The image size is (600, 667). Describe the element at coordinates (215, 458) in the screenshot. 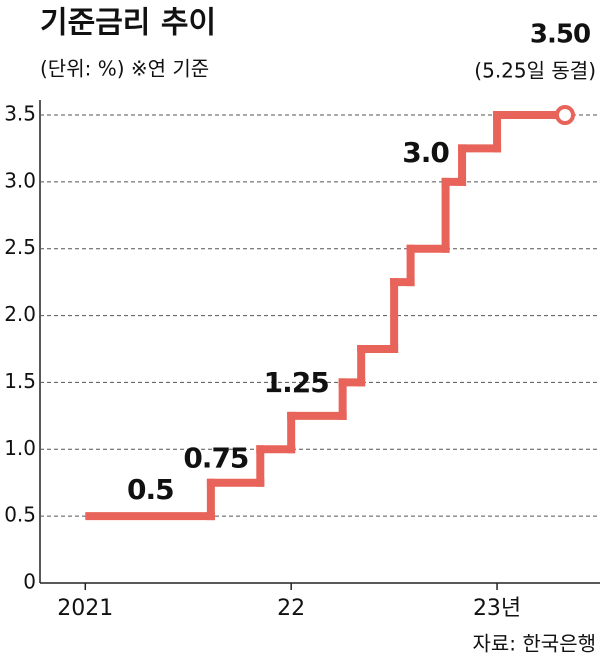

I see `data-label: 0.75` at that location.